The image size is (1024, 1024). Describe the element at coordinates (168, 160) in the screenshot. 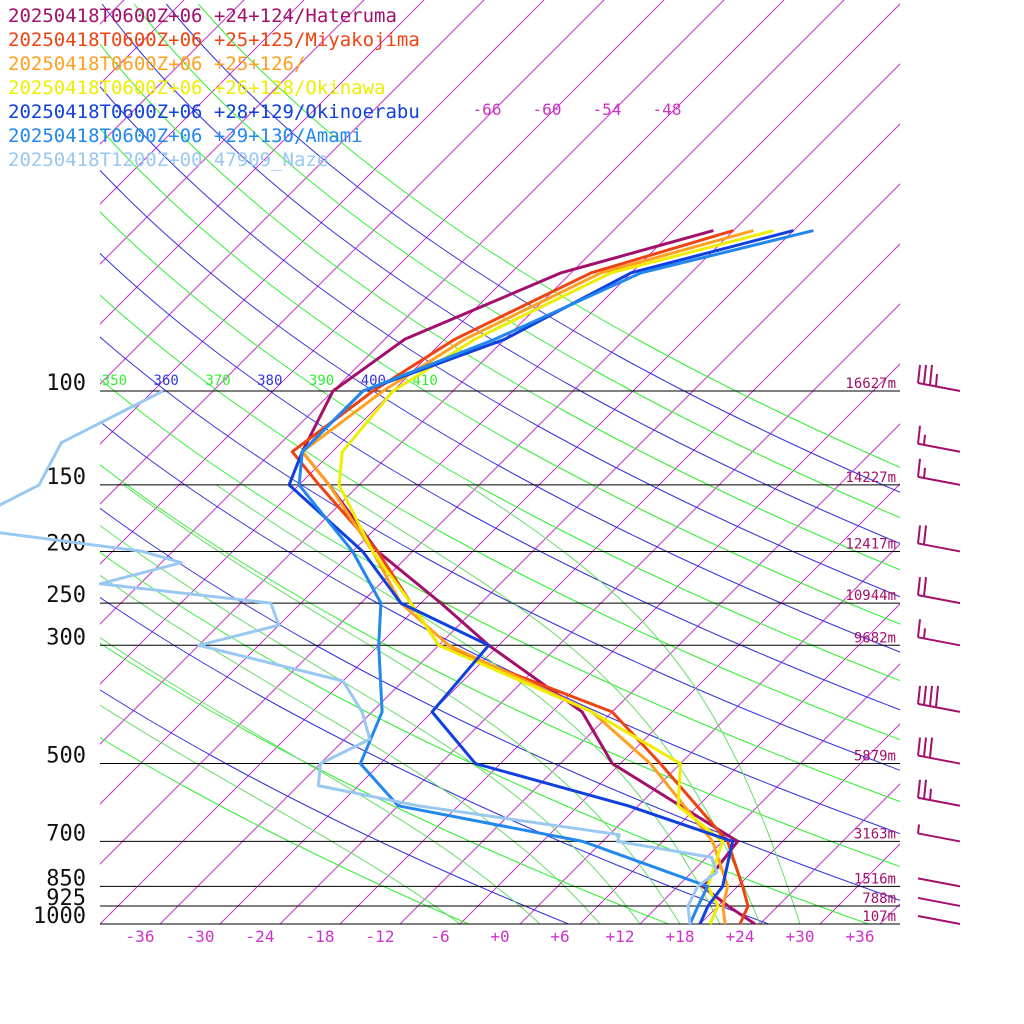

I see `legend-entry: 20250418T1200Z+00 47909_Naze` at that location.